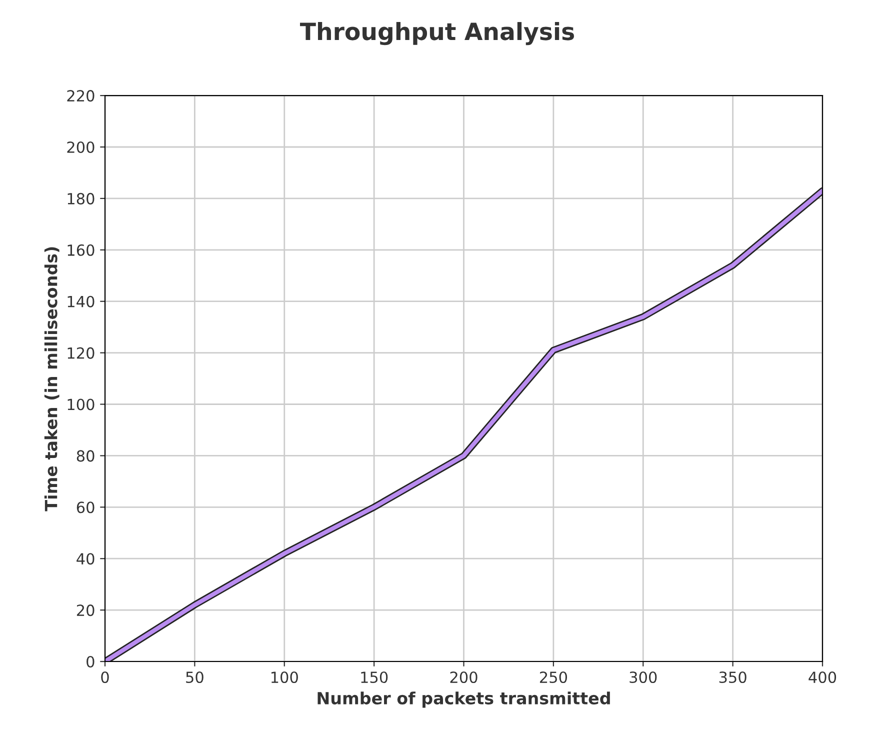 This screenshot has height=735, width=875. I want to click on y-tick-label: 100, so click(81, 404).